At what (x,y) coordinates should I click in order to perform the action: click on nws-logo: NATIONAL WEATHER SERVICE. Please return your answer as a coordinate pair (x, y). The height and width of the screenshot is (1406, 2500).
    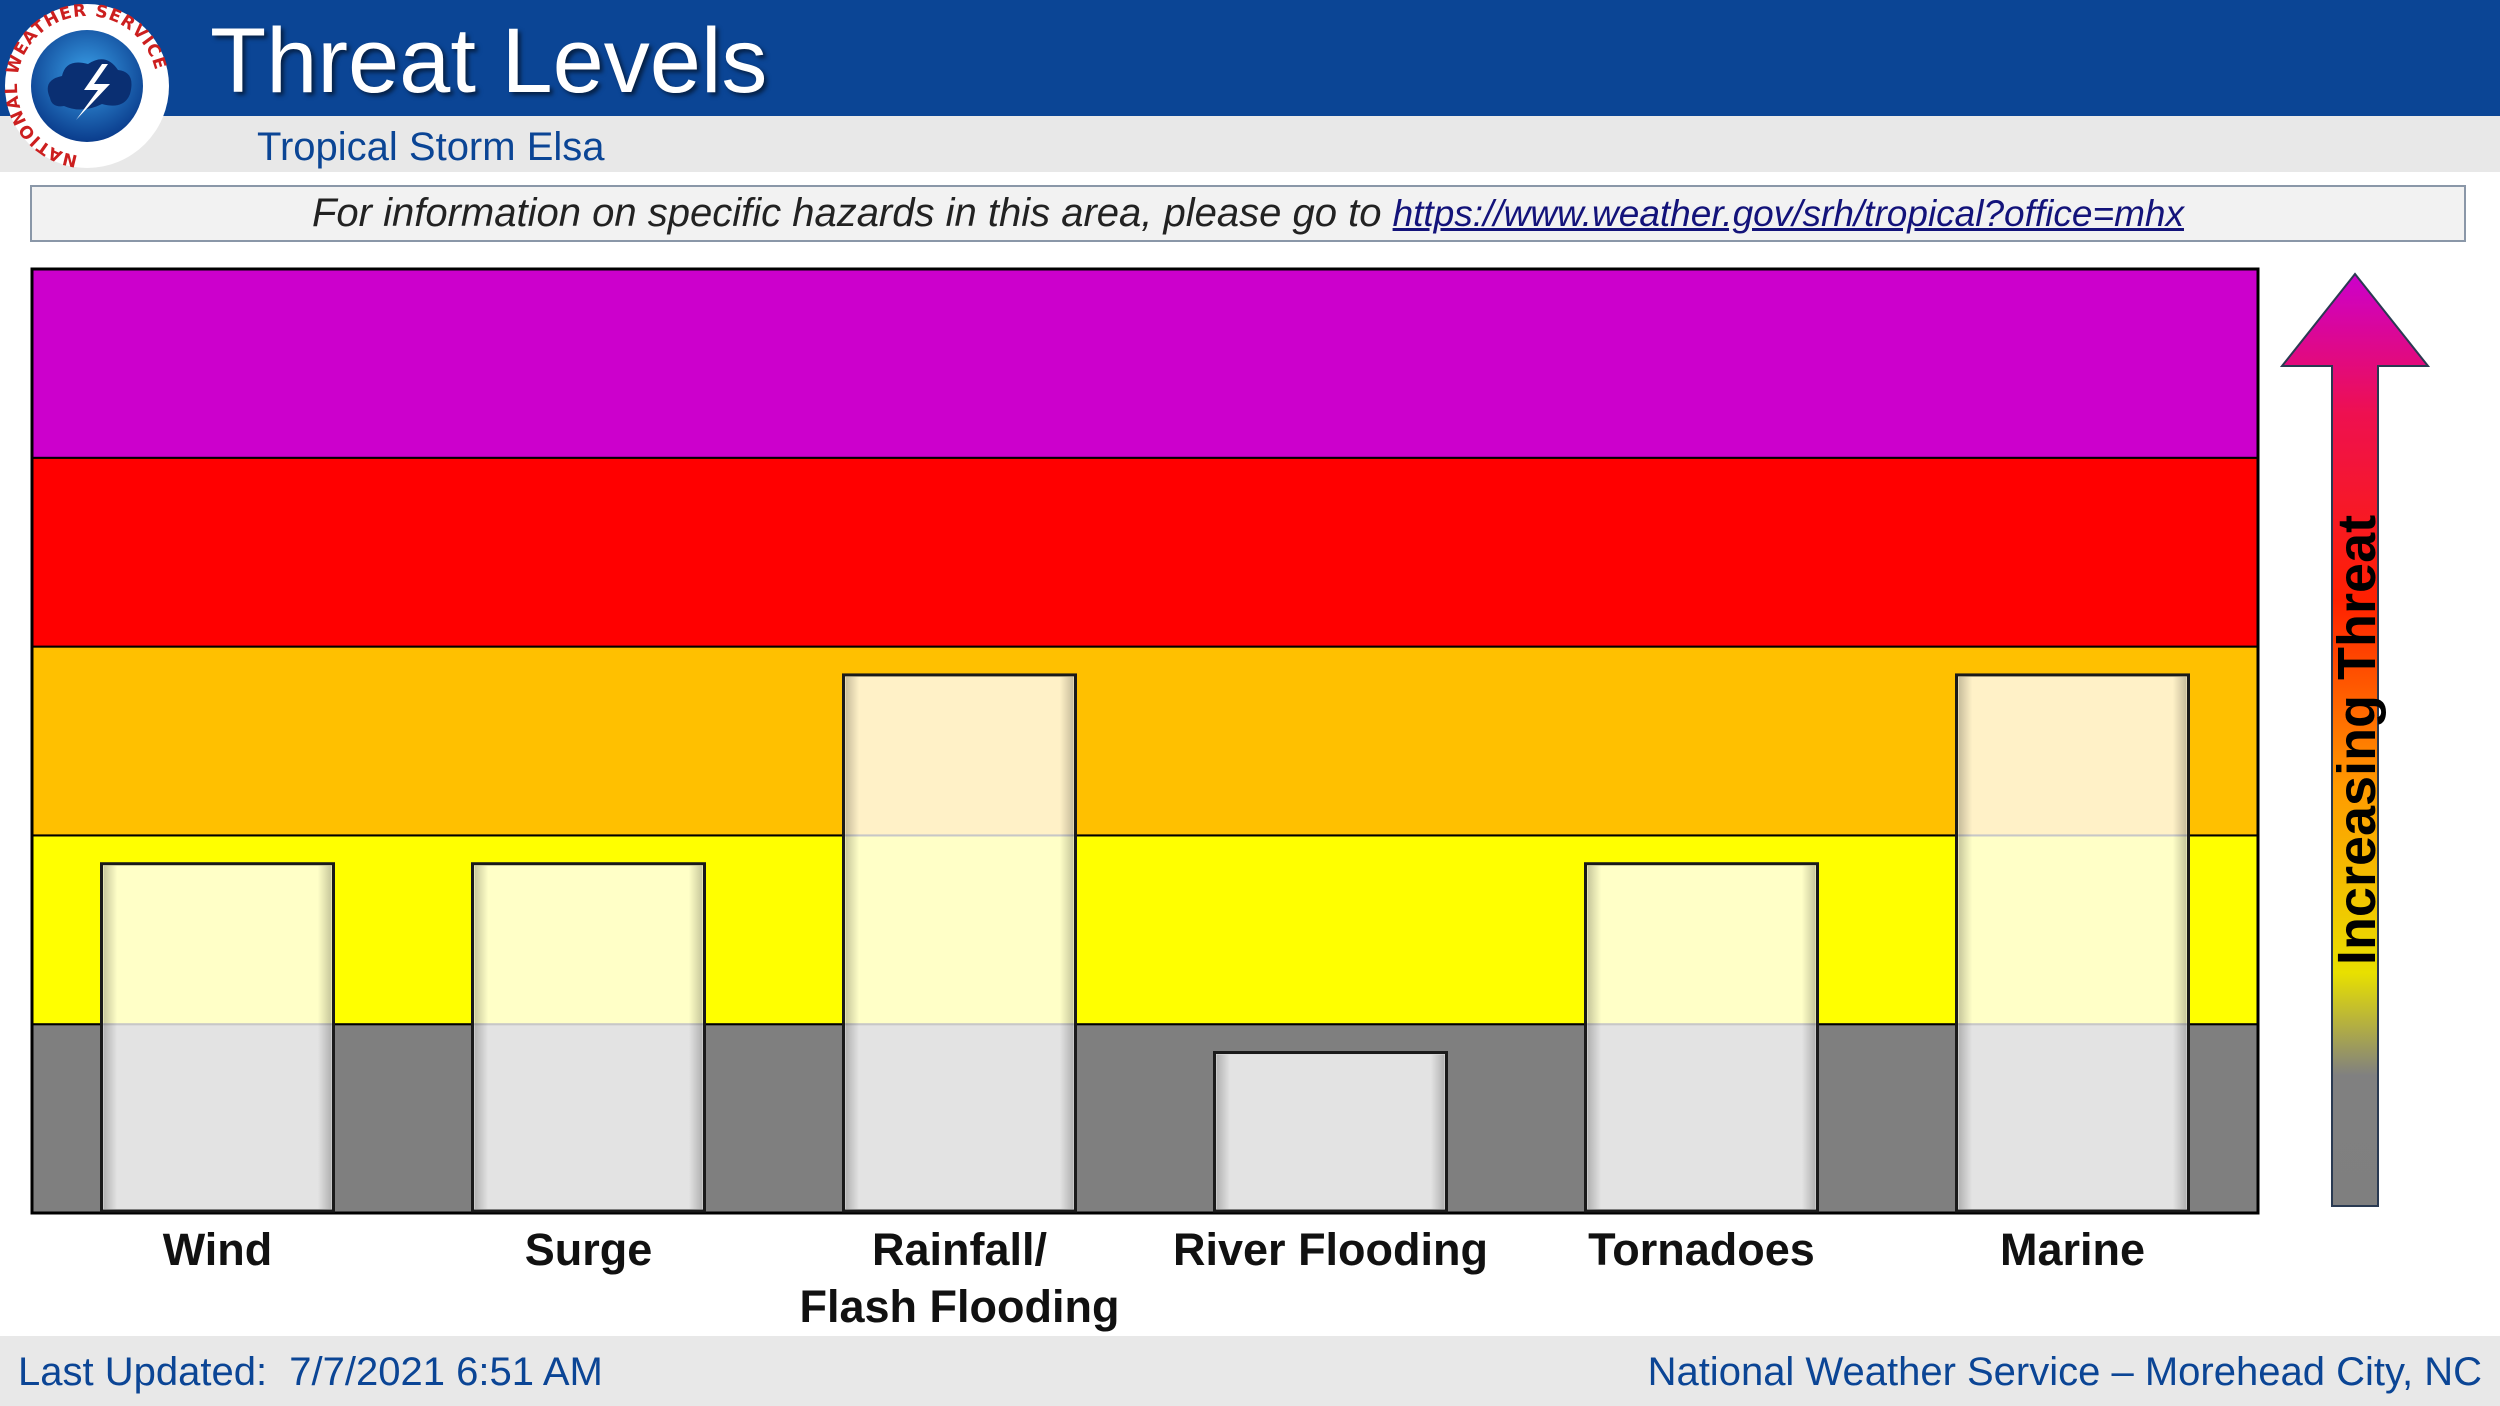
    Looking at the image, I should click on (85, 85).